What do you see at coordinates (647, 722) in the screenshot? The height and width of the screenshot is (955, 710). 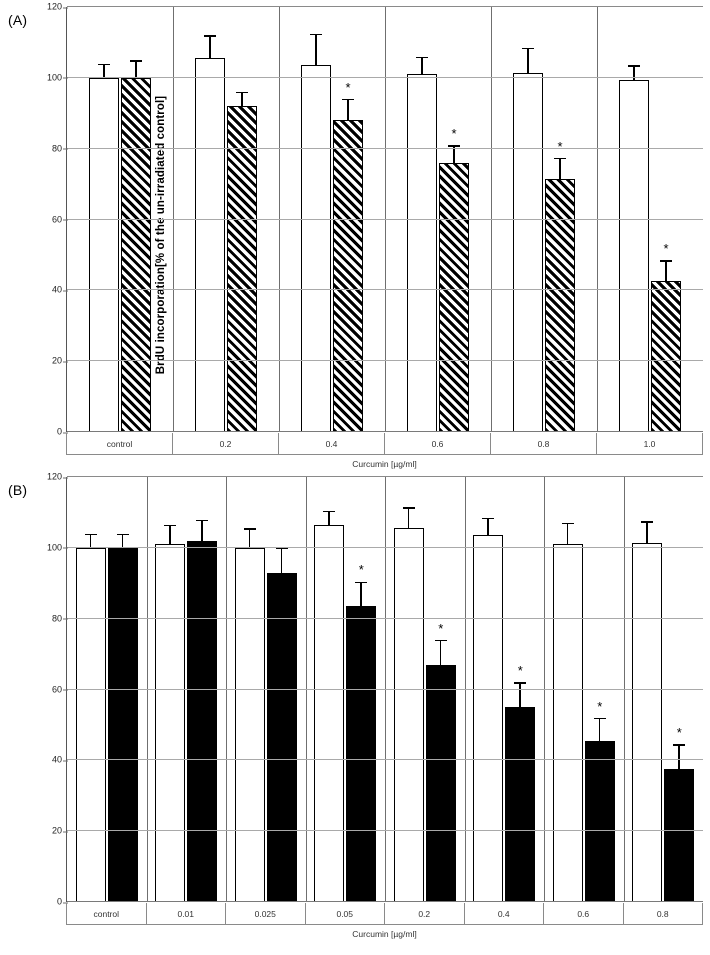 I see `bar-open-0.8` at bounding box center [647, 722].